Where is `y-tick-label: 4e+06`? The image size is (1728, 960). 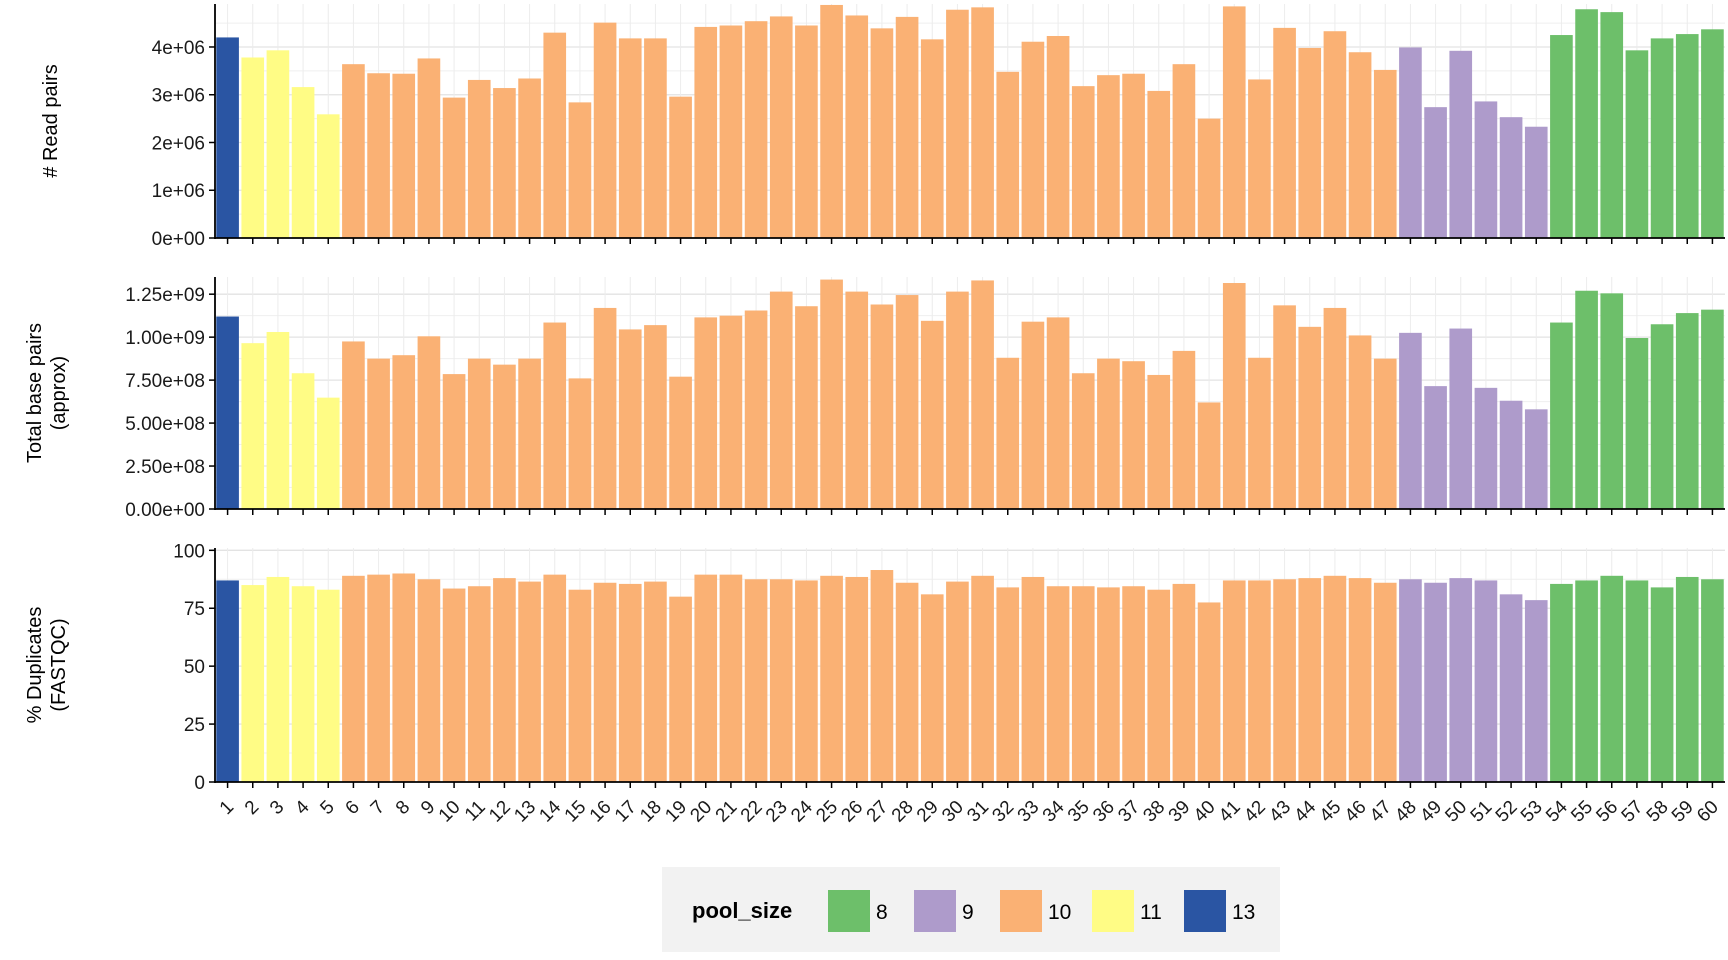
y-tick-label: 4e+06 is located at coordinates (178, 48).